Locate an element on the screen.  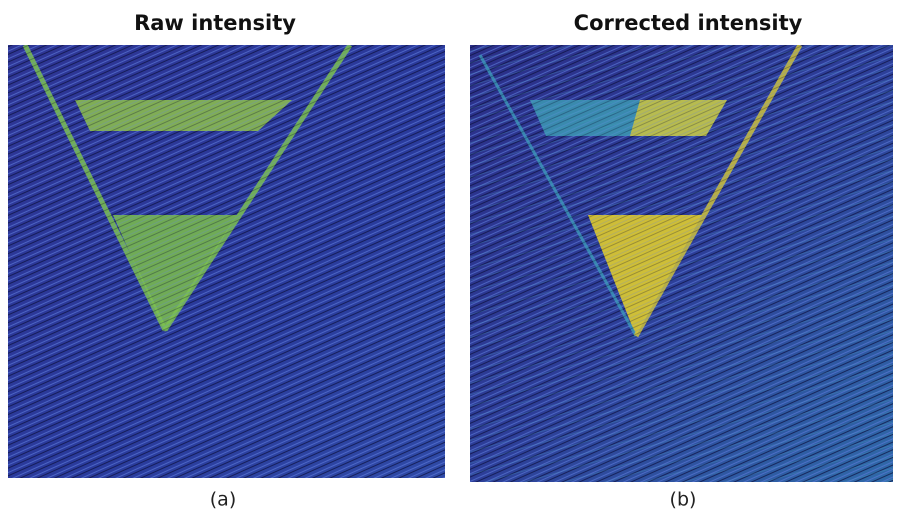
panel-caption: (a) is located at coordinates (223, 500).